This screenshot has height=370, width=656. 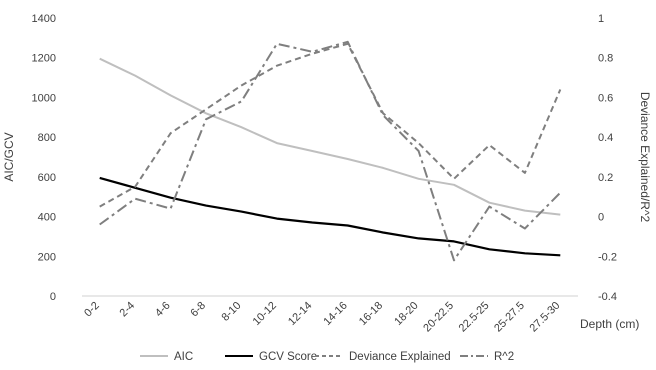 What do you see at coordinates (9, 156) in the screenshot?
I see `y-axis-title: AIC/GCV` at bounding box center [9, 156].